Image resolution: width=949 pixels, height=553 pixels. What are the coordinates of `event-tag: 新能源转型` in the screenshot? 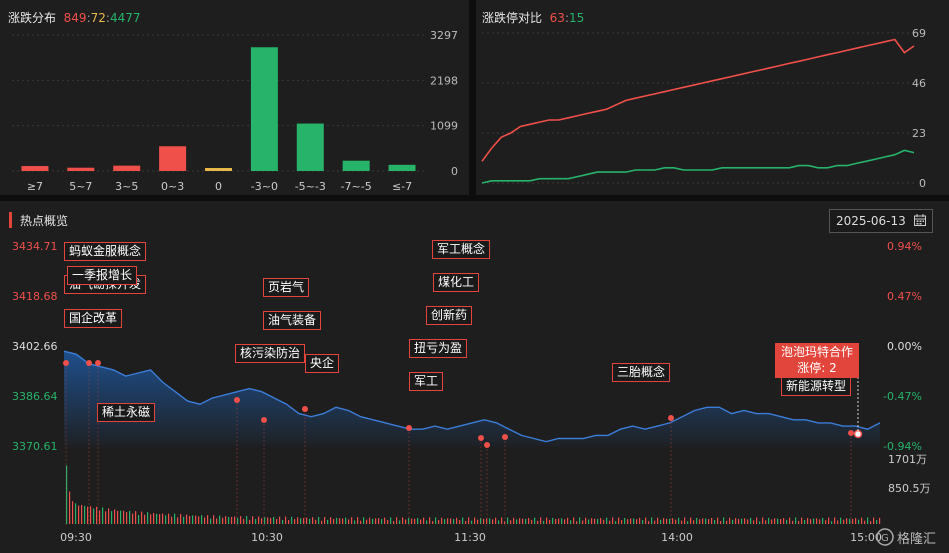 It's located at (816, 386).